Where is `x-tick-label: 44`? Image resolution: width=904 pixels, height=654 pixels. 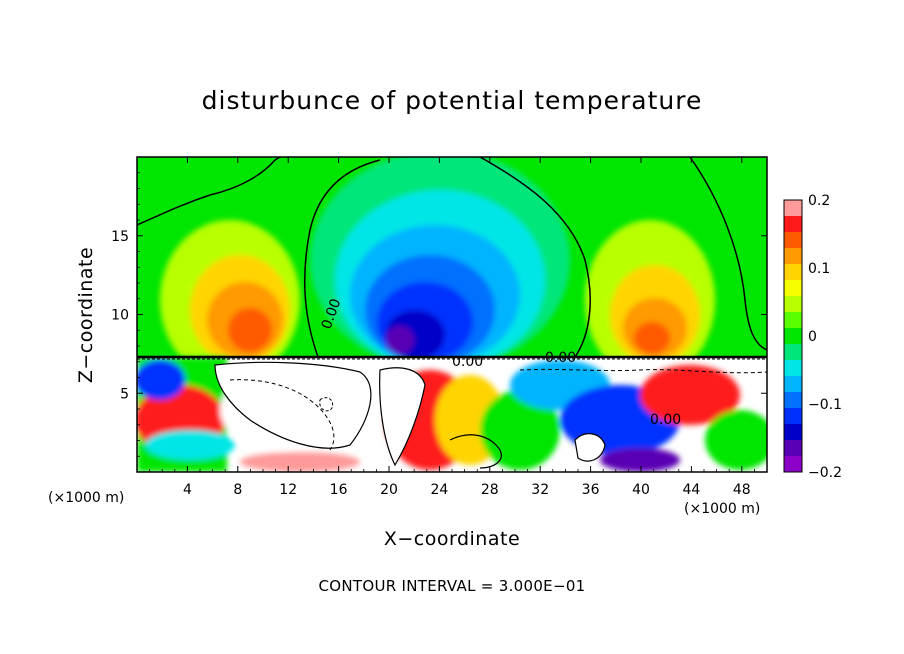
x-tick-label: 44 is located at coordinates (691, 490).